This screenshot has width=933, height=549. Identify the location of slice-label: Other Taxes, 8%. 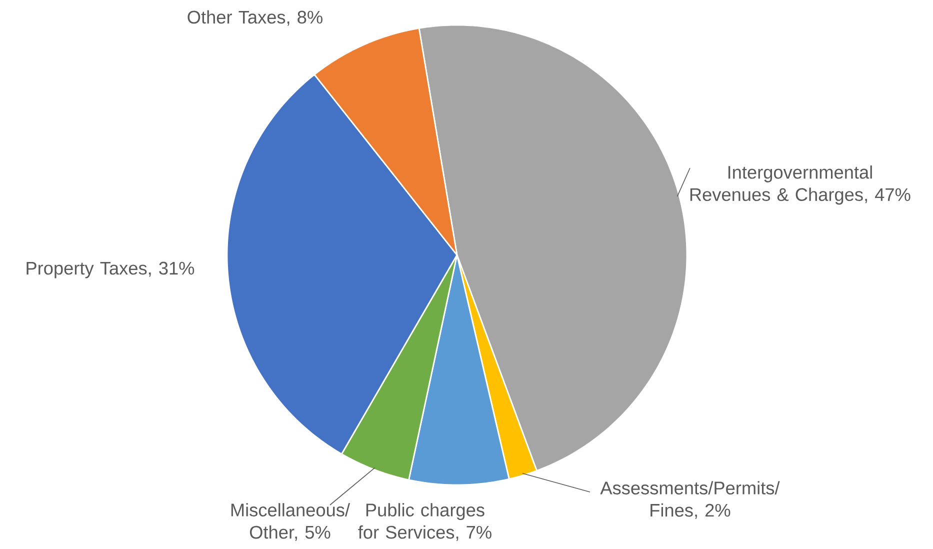
(255, 18).